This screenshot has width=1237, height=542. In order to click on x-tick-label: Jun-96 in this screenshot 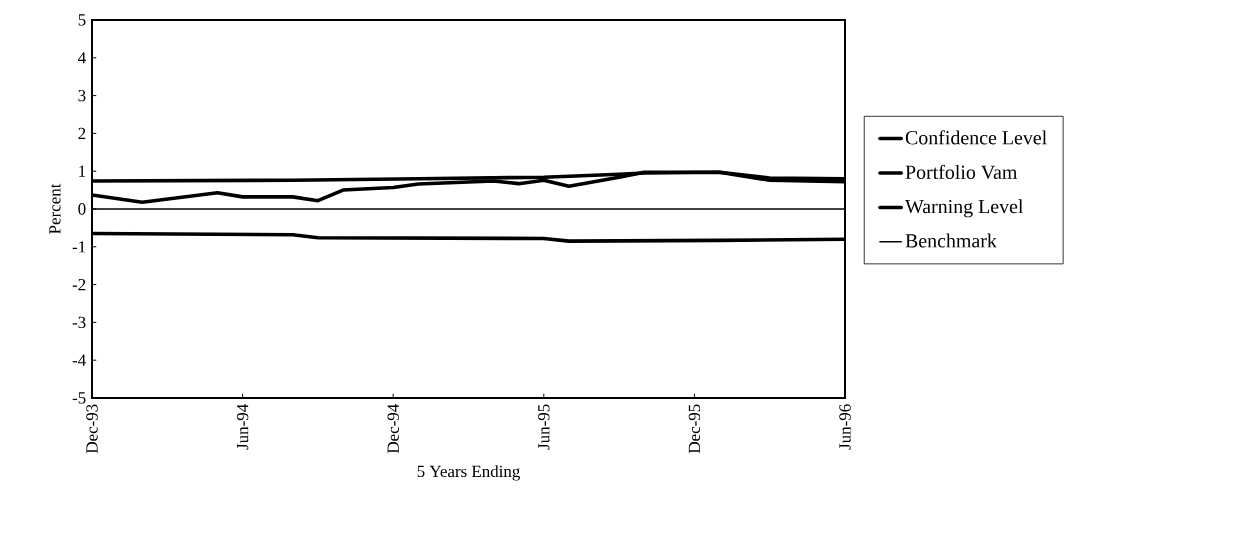, I will do `click(845, 427)`.